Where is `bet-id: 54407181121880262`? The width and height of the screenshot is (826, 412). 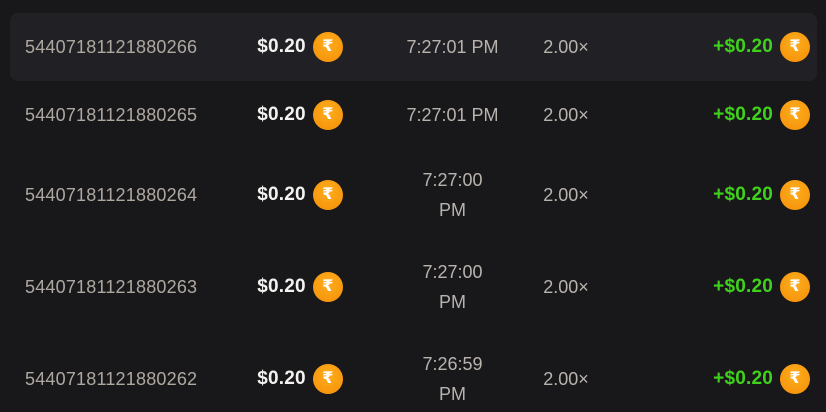 bet-id: 54407181121880262 is located at coordinates (111, 378).